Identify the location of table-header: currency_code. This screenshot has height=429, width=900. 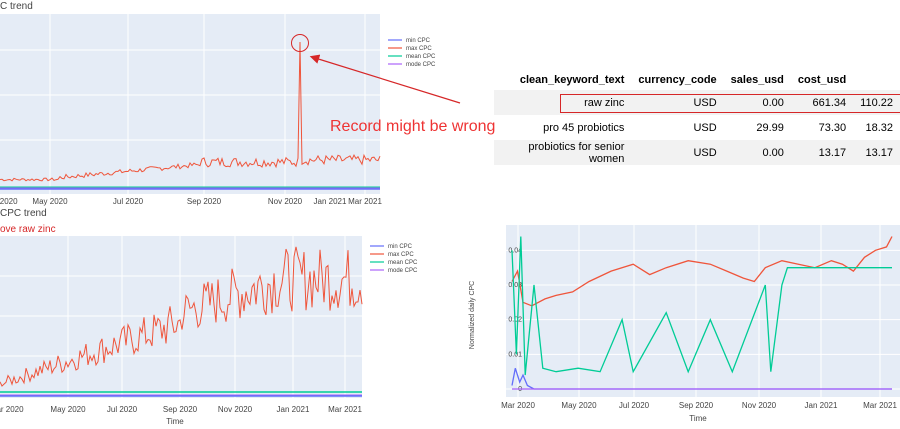
(677, 80).